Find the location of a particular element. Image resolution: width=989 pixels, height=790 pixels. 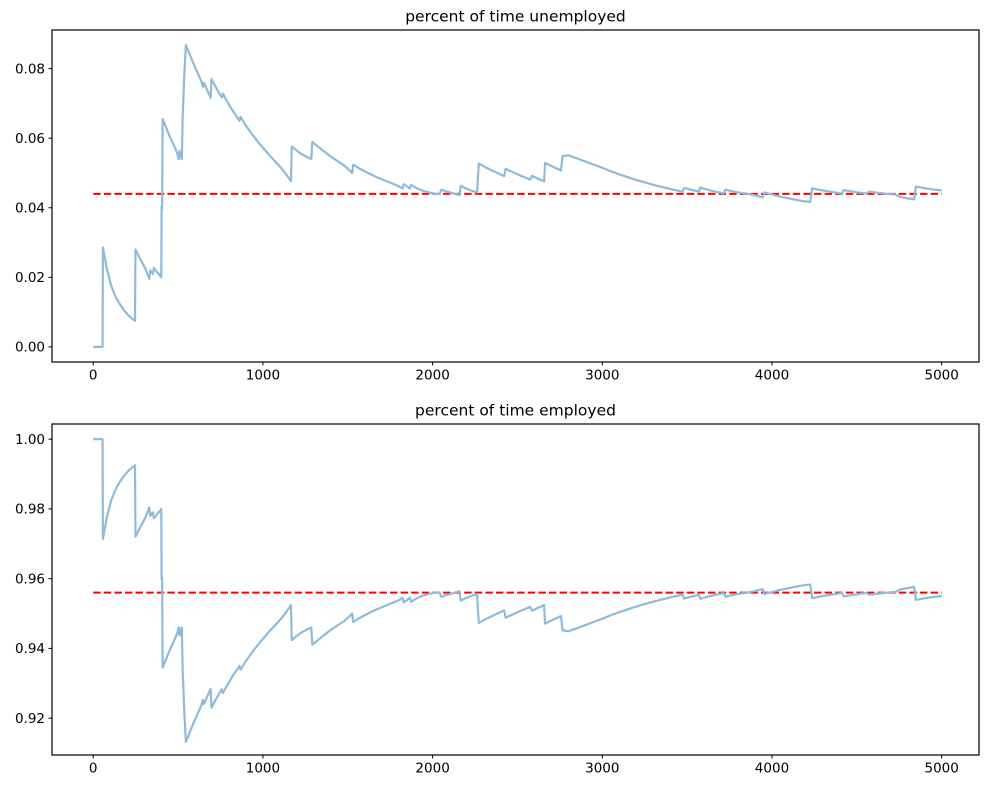

x-tick-label-employed: 5000 is located at coordinates (941, 769).